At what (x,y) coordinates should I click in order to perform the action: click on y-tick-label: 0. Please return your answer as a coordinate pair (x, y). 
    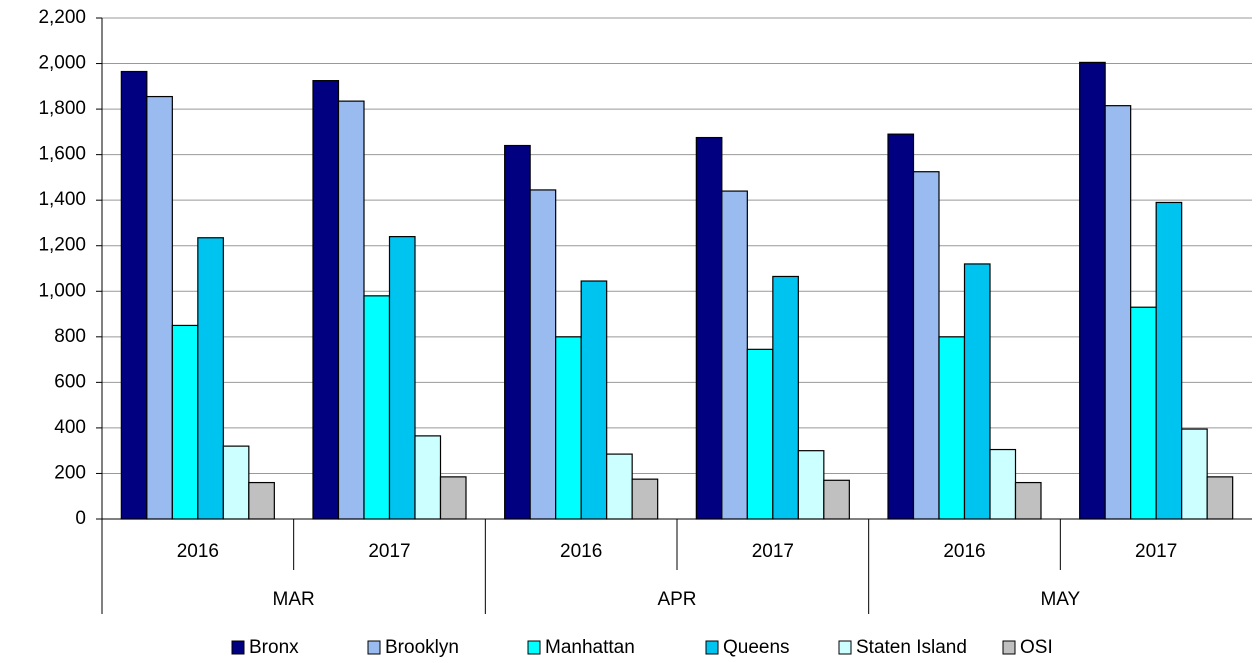
    Looking at the image, I should click on (80, 518).